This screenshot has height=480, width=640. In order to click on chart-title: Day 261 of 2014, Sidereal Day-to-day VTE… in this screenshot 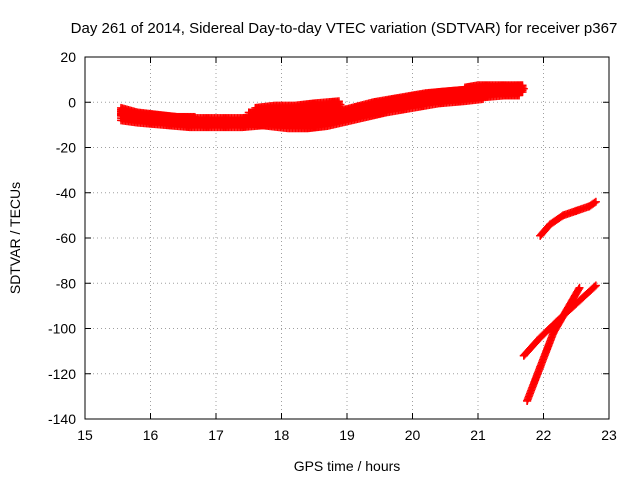, I will do `click(344, 28)`.